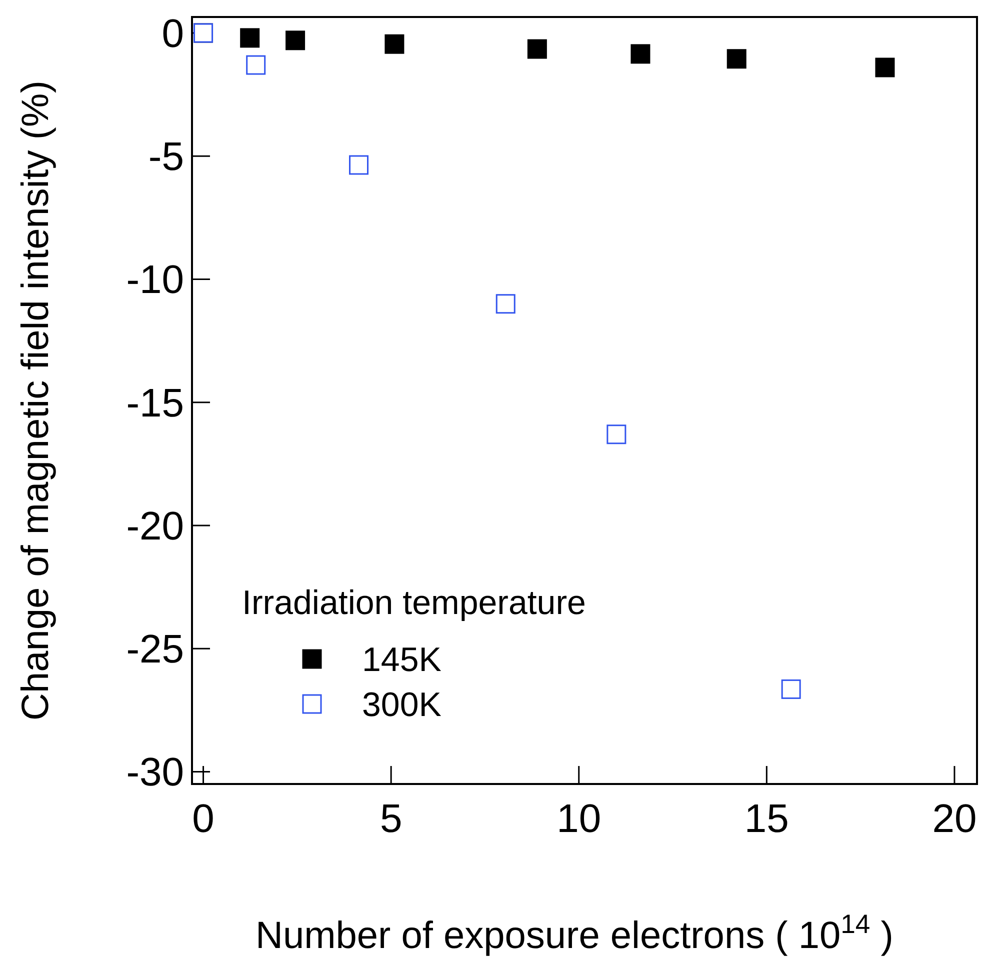 The width and height of the screenshot is (999, 958). I want to click on y-tick-label: -30, so click(155, 772).